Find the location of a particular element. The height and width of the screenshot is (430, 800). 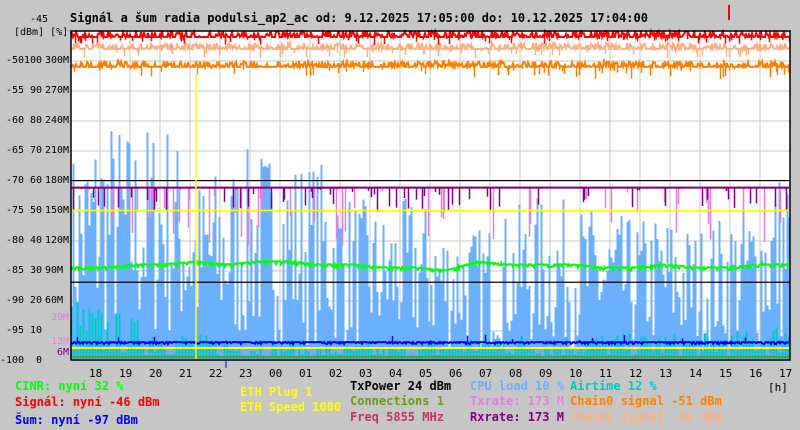

x-tick-label: 22 is located at coordinates (216, 373).